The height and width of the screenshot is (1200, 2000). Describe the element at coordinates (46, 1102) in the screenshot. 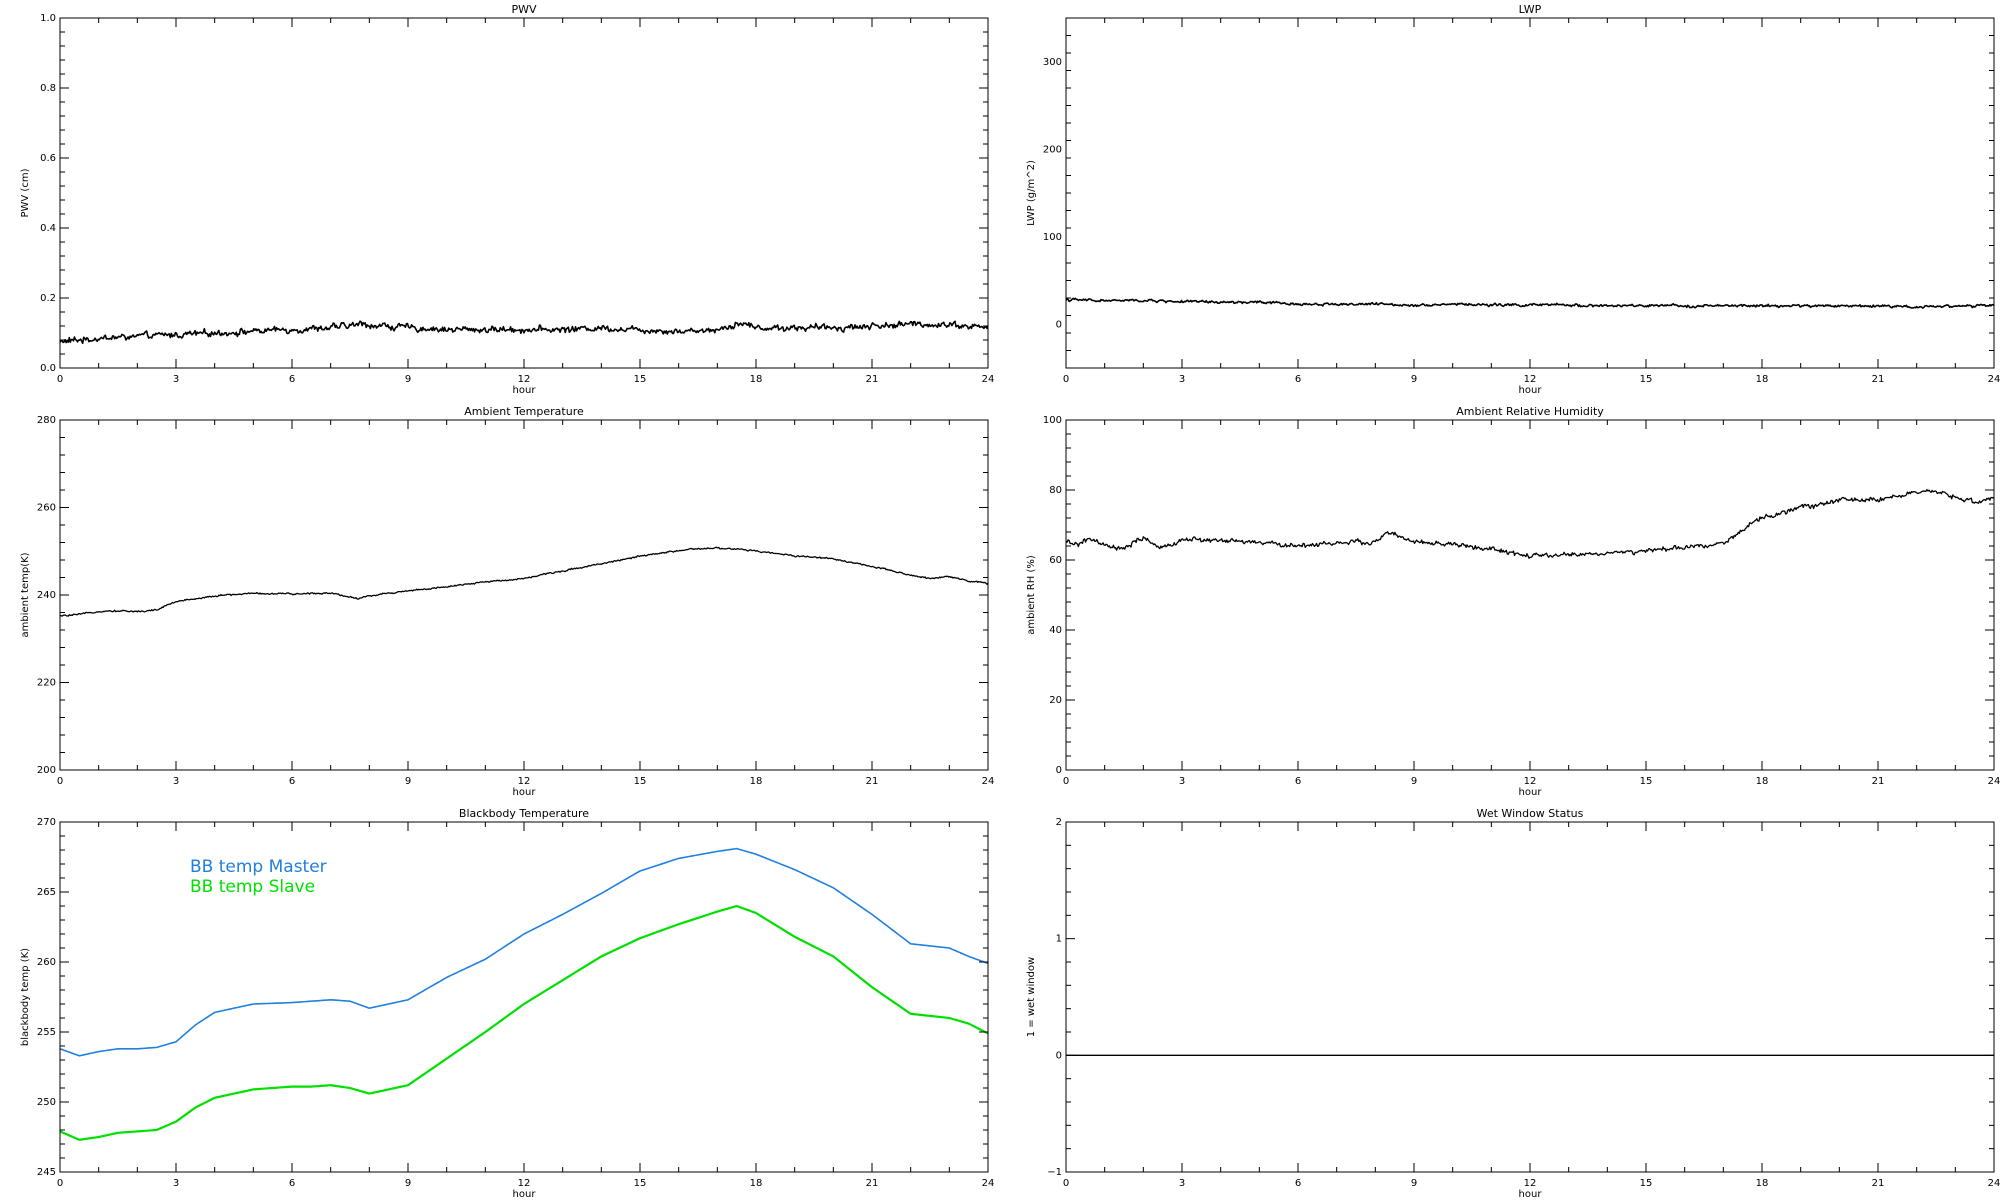

I see `y-tick-label: 250` at that location.